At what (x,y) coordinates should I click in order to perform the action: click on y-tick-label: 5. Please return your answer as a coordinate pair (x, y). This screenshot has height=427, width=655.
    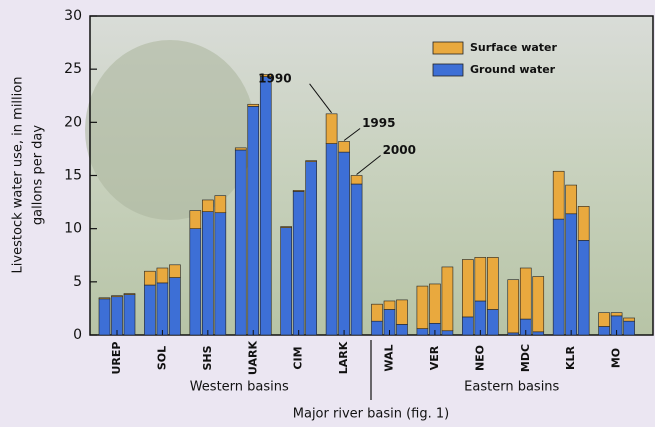
    Looking at the image, I should click on (77, 282).